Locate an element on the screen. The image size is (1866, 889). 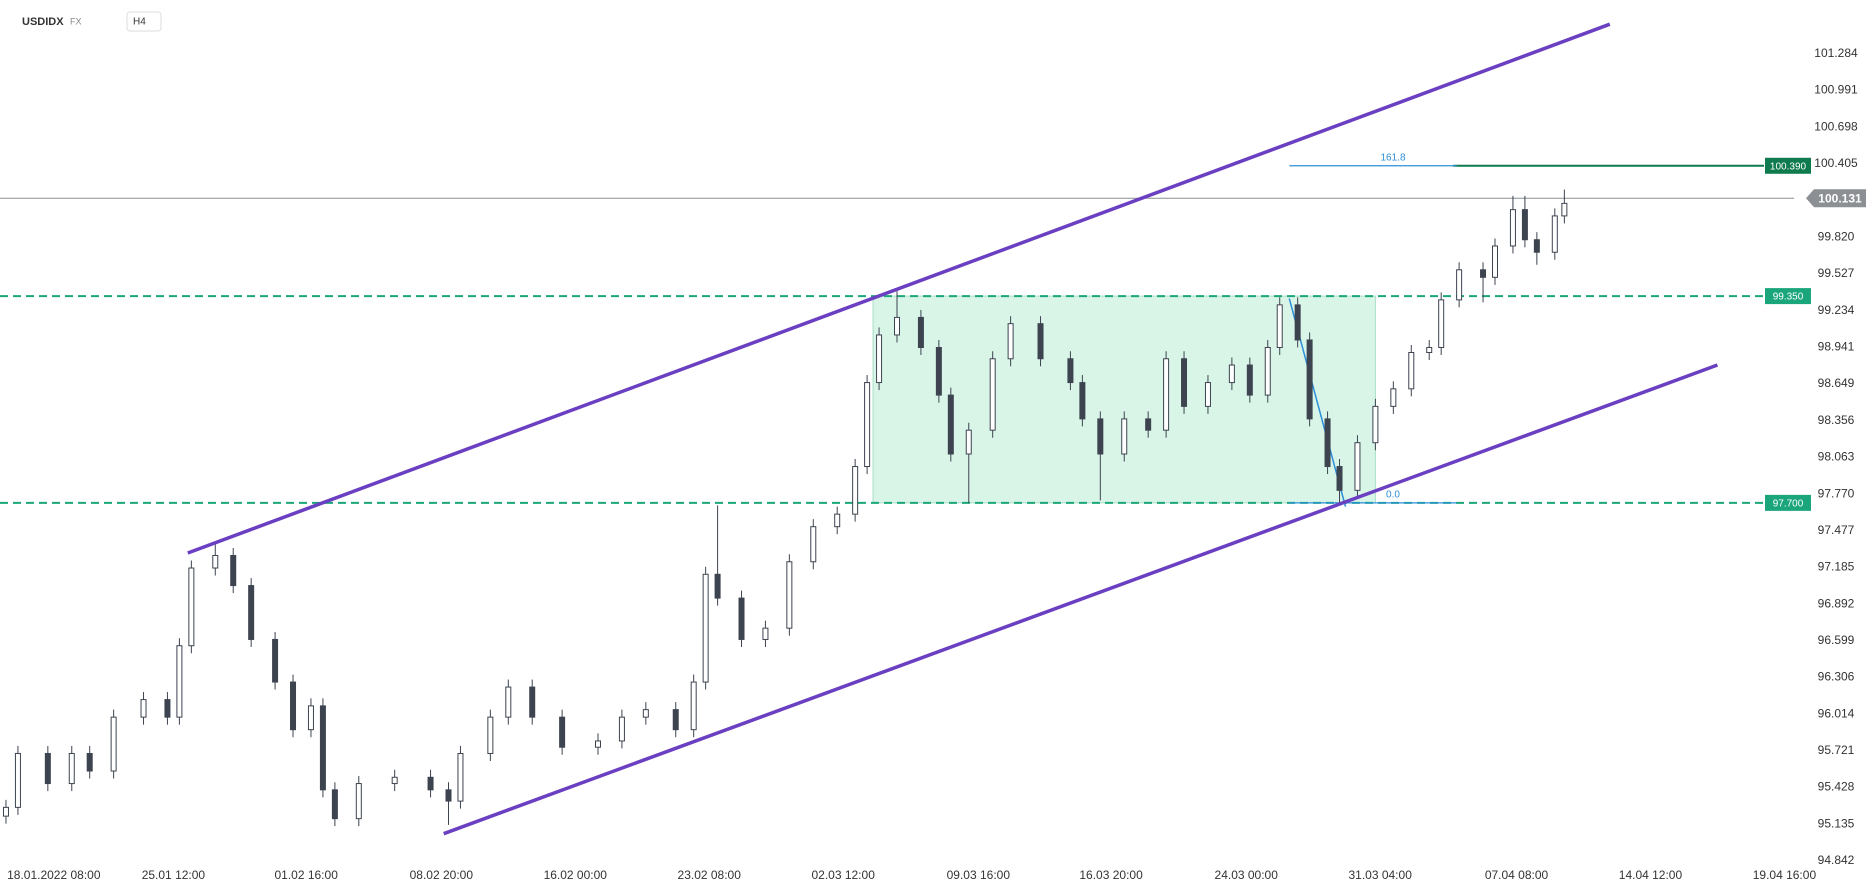
timeframe-box is located at coordinates (144, 21).